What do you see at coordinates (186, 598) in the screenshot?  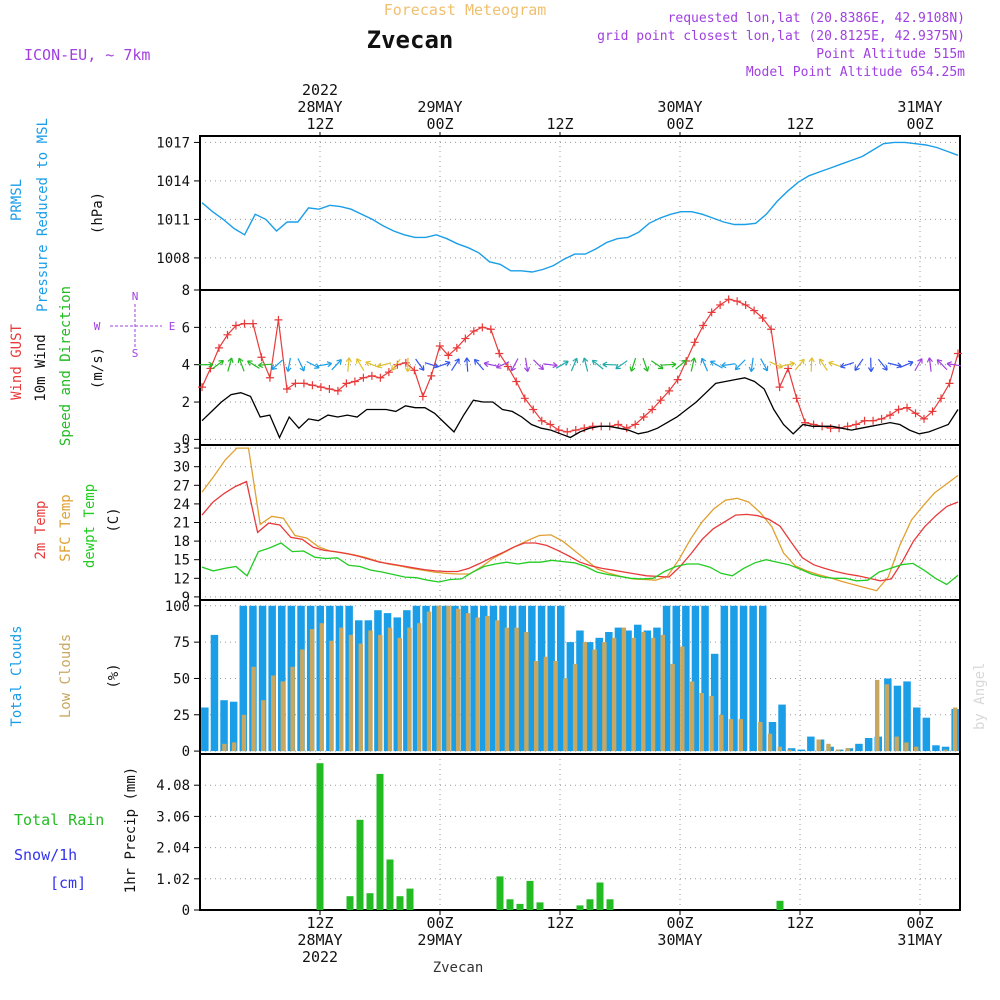 I see `y-tick-label: 9` at bounding box center [186, 598].